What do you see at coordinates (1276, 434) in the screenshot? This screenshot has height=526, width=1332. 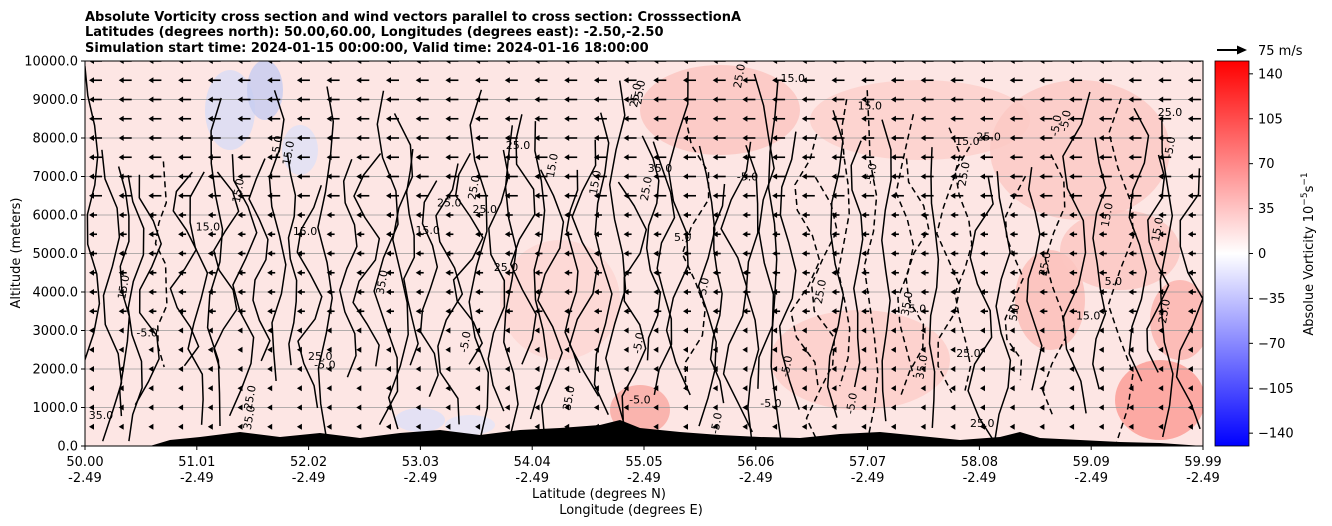 I see `colorbar-tick-label: −140` at bounding box center [1276, 434].